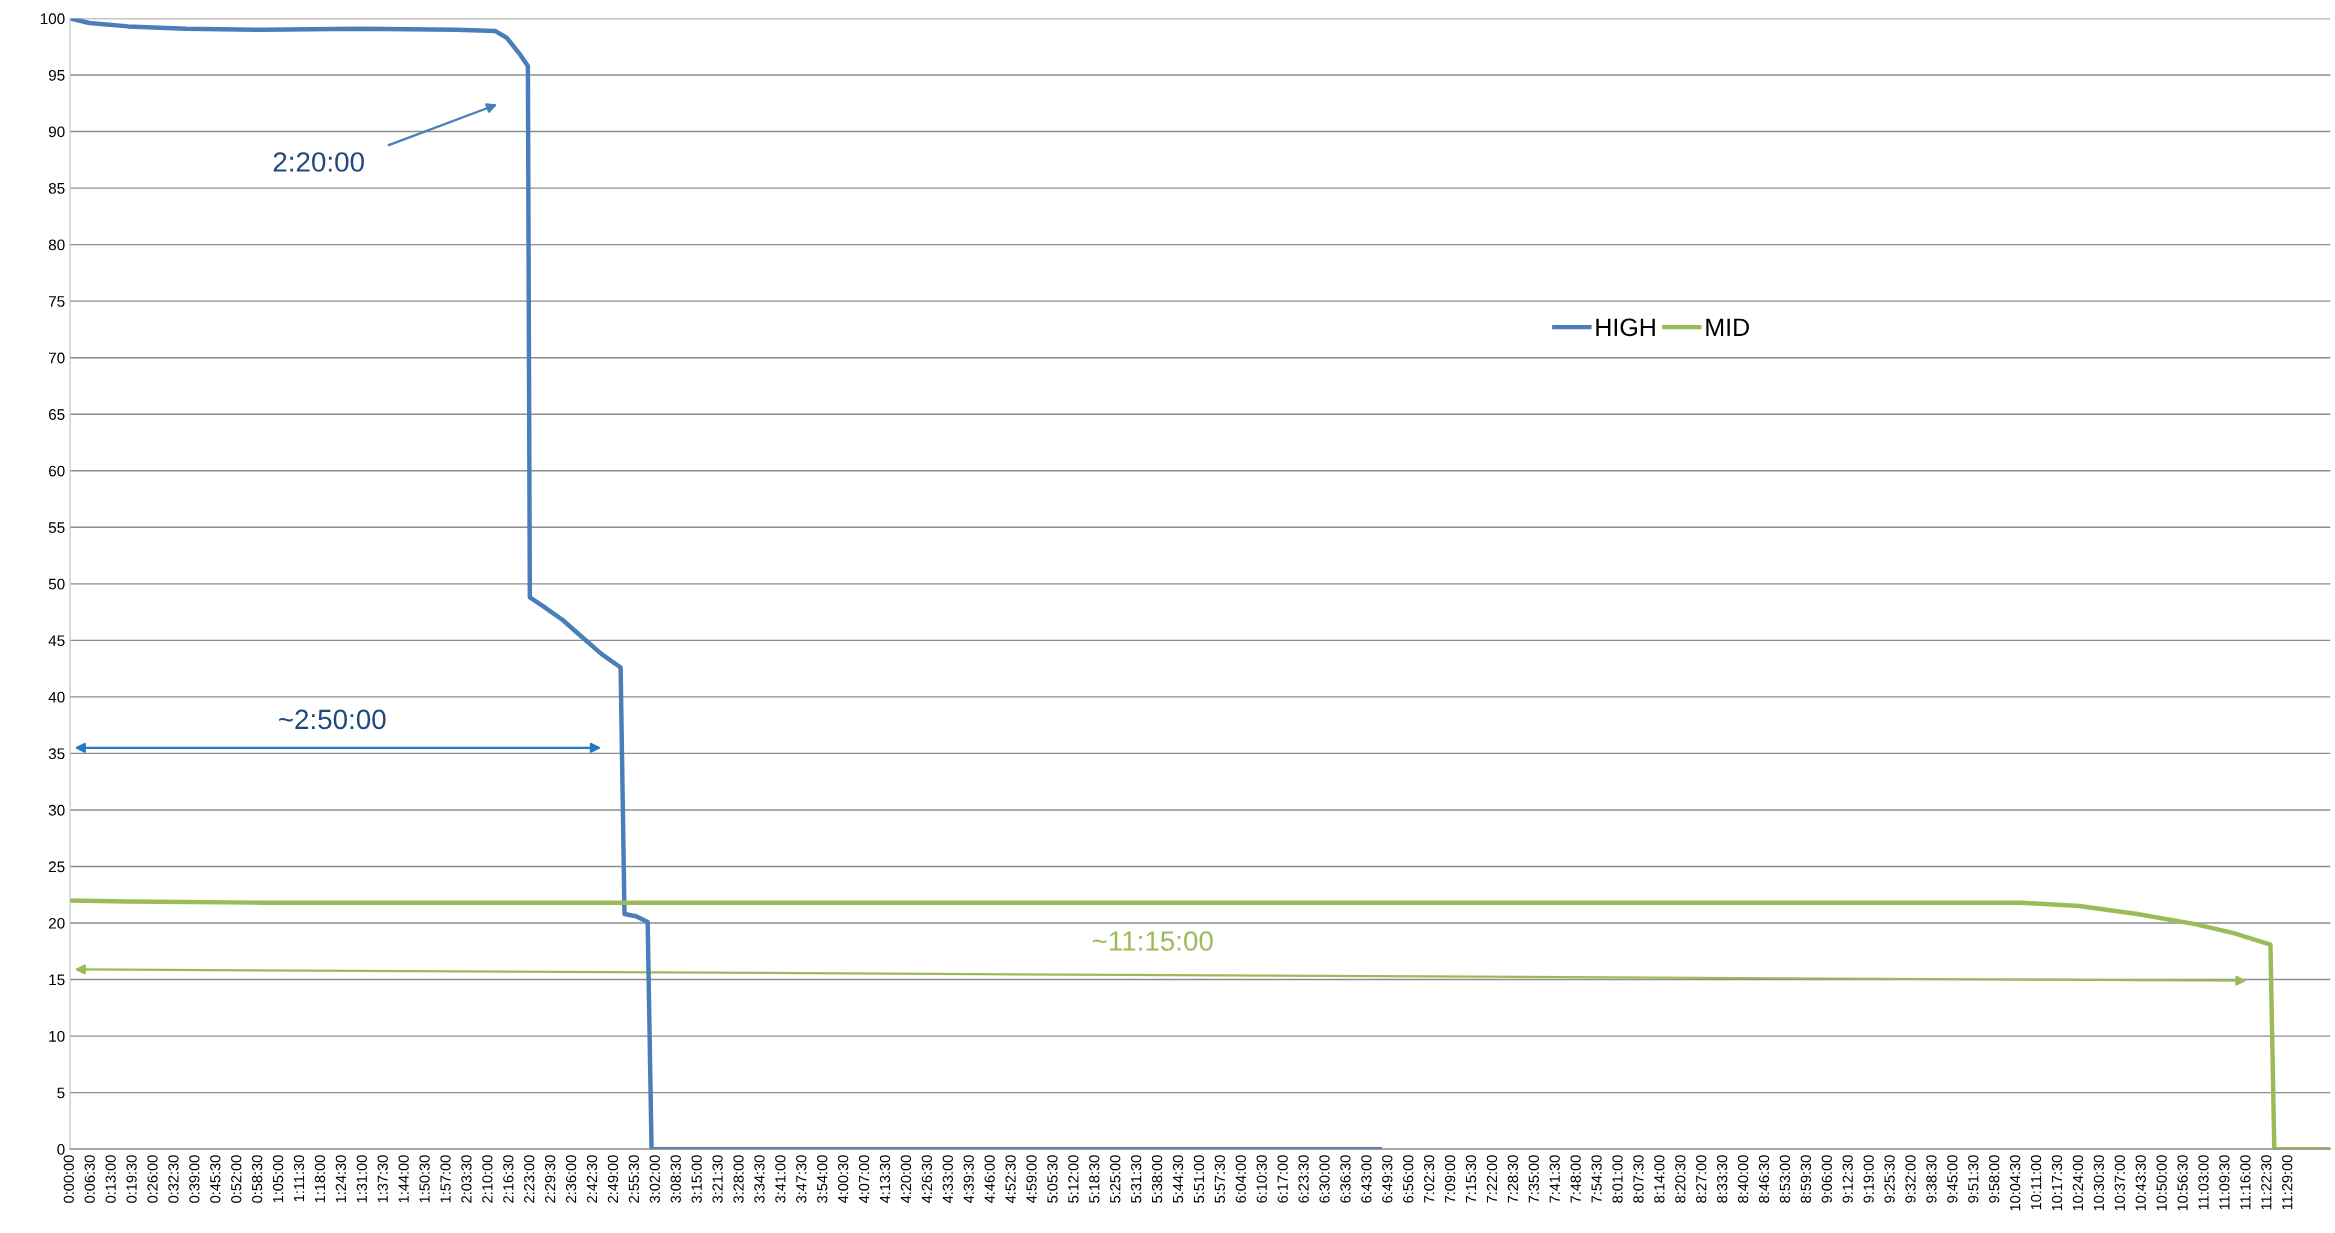  I want to click on annotation: 2:20:00, so click(318, 162).